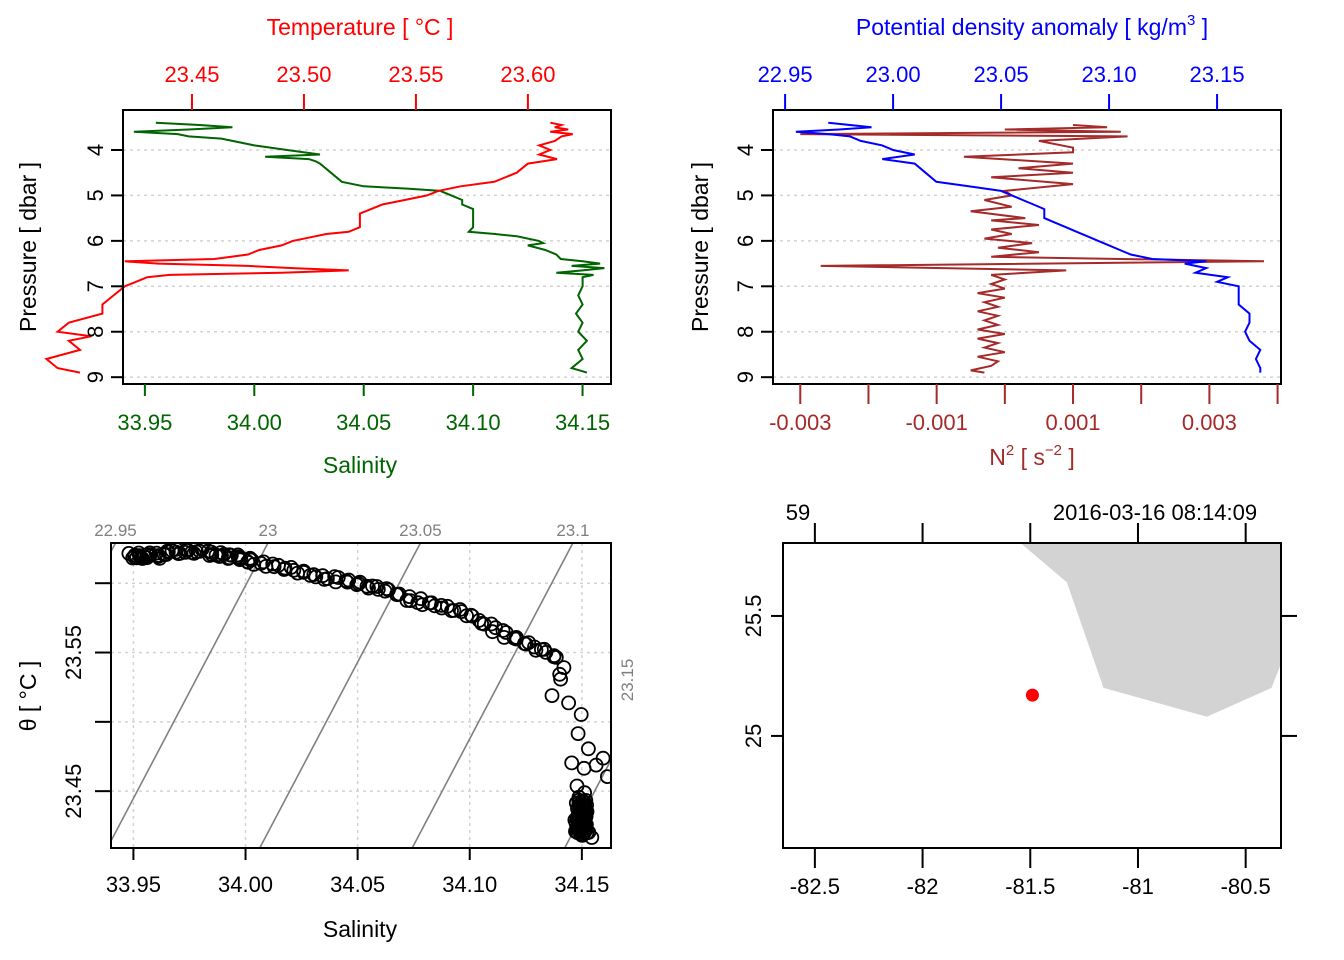 This screenshot has height=960, width=1344. Describe the element at coordinates (997, 457) in the screenshot. I see `p2-n2-label-n: N` at that location.